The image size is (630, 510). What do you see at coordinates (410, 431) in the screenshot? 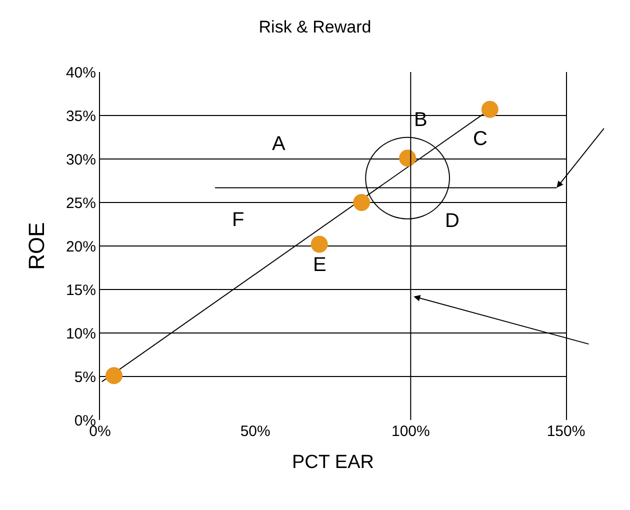
I see `x-tick-label: 100%` at bounding box center [410, 431].